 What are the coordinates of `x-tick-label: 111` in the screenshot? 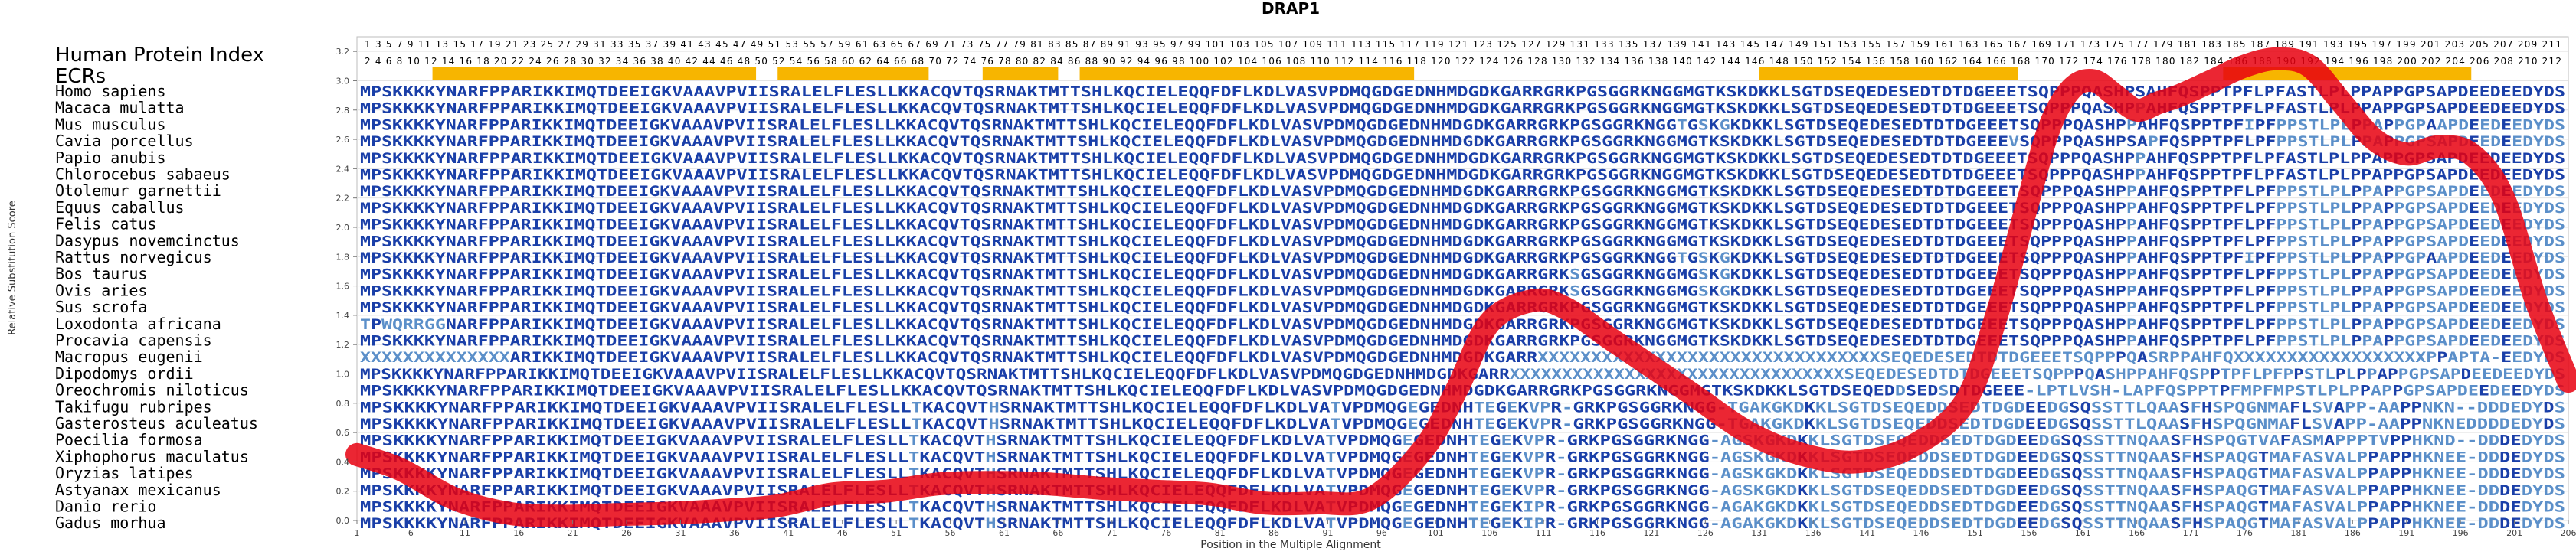 It's located at (1544, 533).